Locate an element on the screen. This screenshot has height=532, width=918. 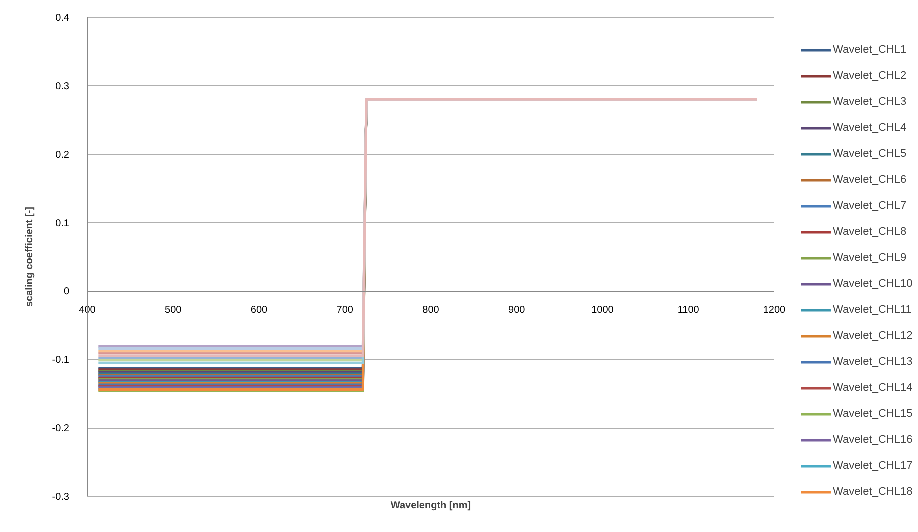
legend-label: Wavelet_CHL10 is located at coordinates (873, 284).